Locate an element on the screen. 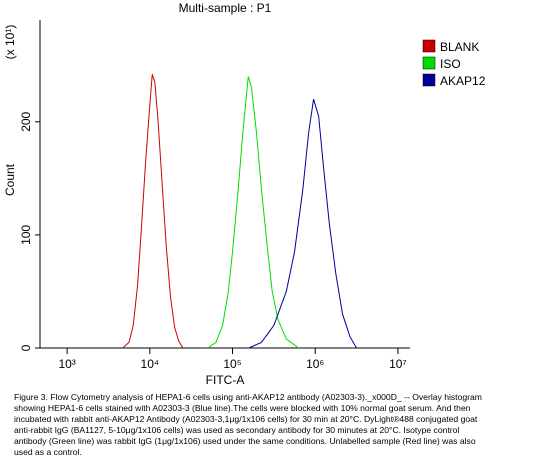  chart-title: Multi-sample : P1 is located at coordinates (225, 8).